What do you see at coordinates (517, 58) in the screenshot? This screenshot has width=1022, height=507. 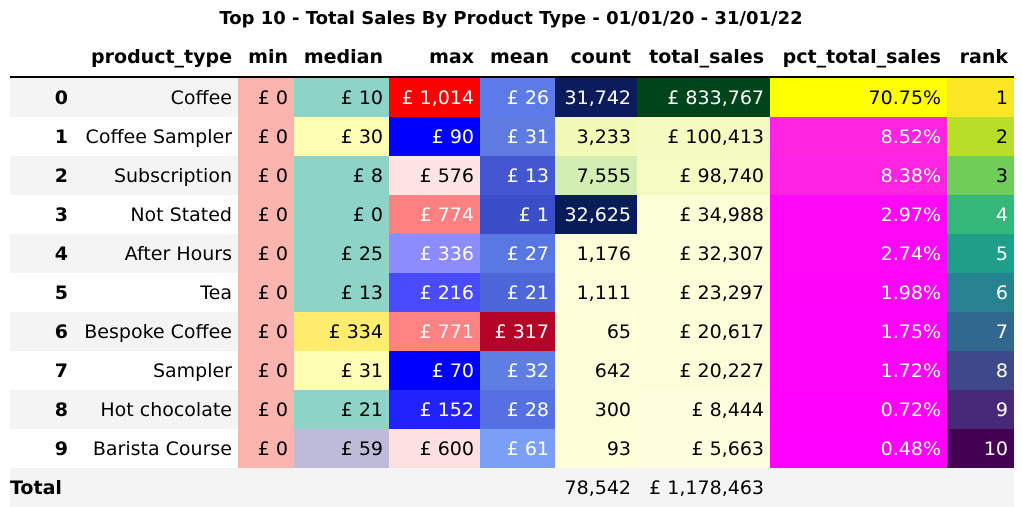 I see `col-header-mean: mean` at bounding box center [517, 58].